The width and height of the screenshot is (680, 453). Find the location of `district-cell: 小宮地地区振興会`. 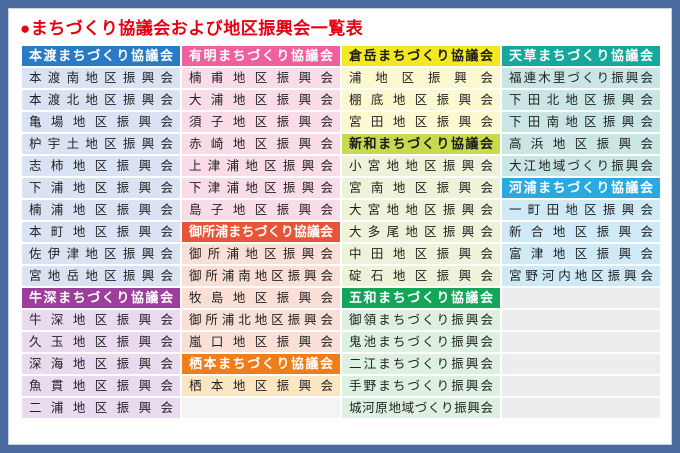

district-cell: 小宮地地区振興会 is located at coordinates (421, 166).